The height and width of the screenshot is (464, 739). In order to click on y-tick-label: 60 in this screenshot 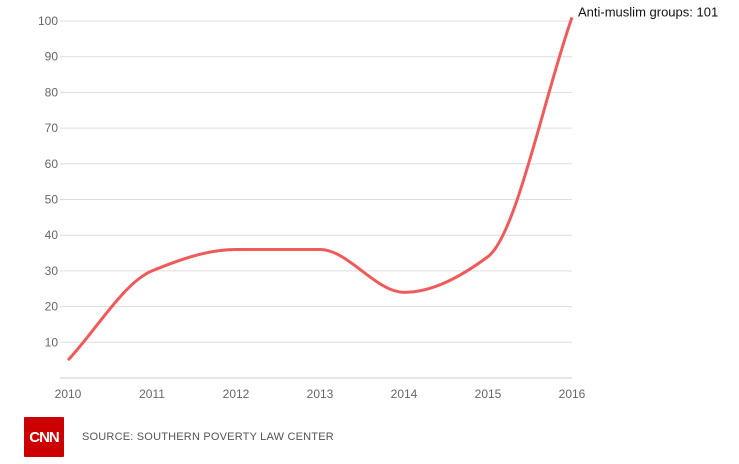, I will do `click(52, 164)`.